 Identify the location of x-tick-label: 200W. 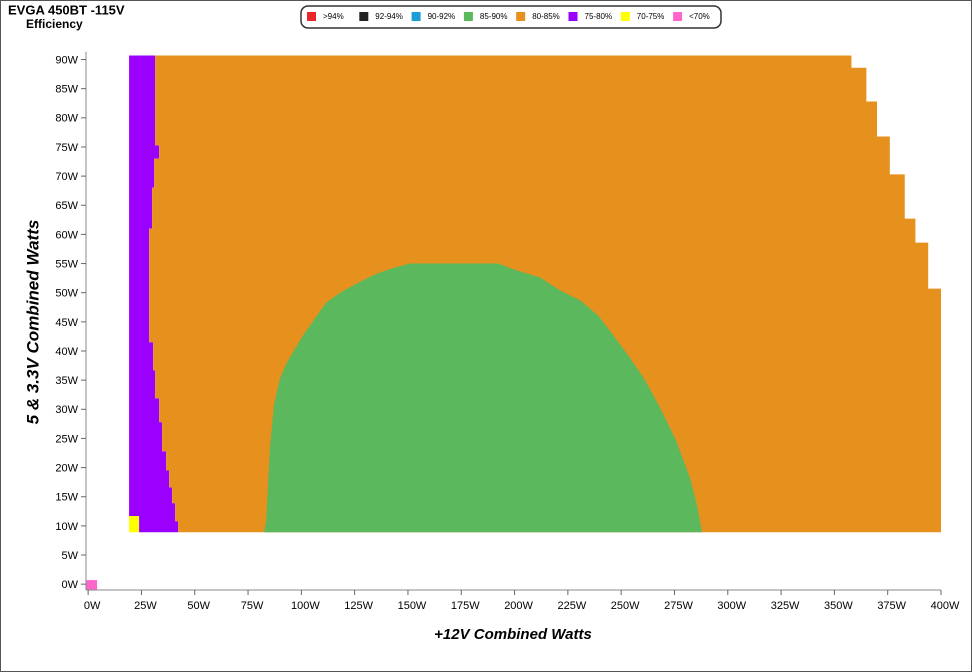
(518, 606).